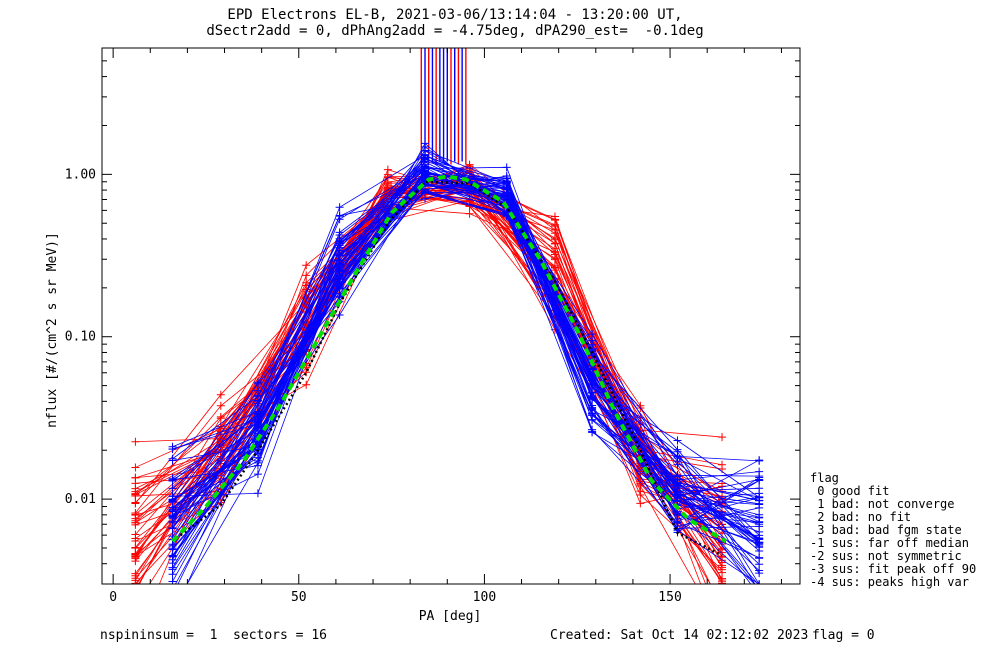  What do you see at coordinates (843, 635) in the screenshot?
I see `footer-flag: flag = 0` at bounding box center [843, 635].